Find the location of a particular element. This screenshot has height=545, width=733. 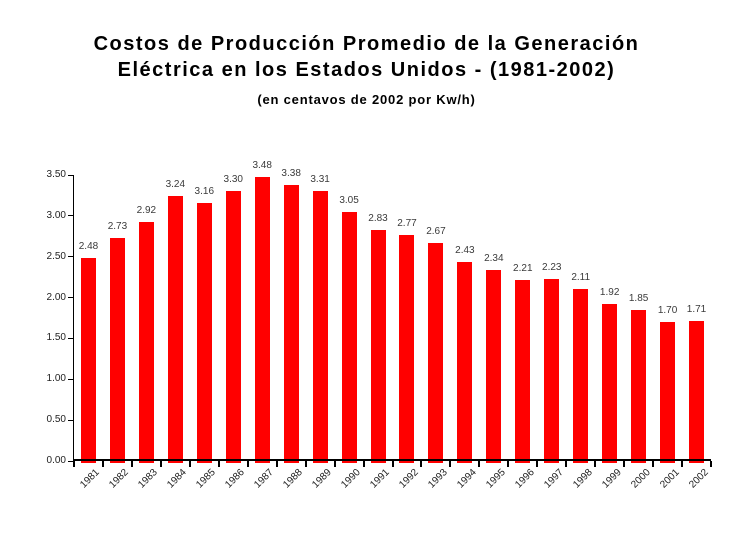

bar-value-label: 2.67 is located at coordinates (436, 231).